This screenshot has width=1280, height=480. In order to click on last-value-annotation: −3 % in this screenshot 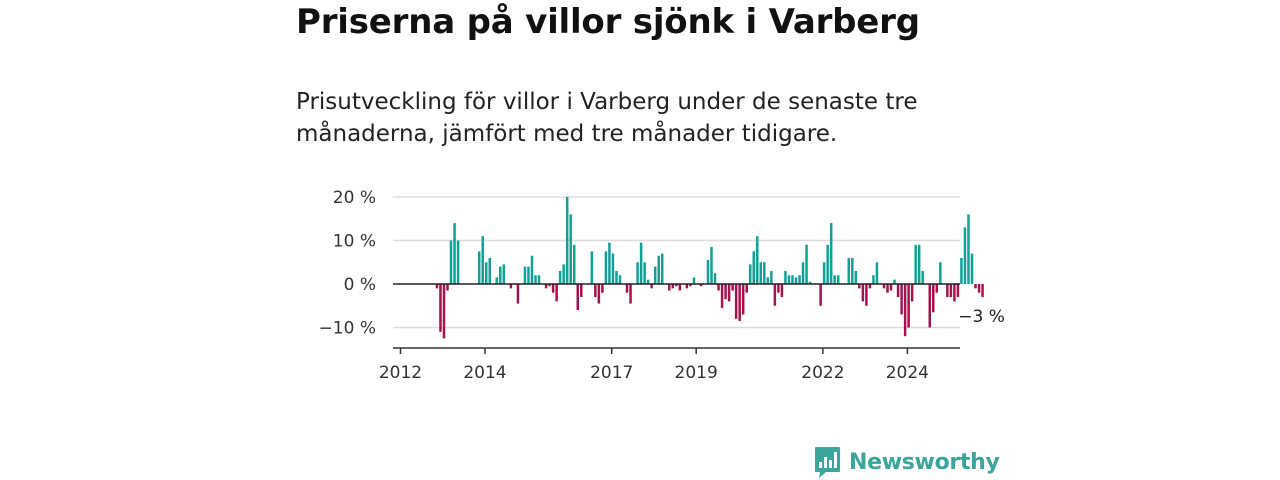, I will do `click(981, 317)`.